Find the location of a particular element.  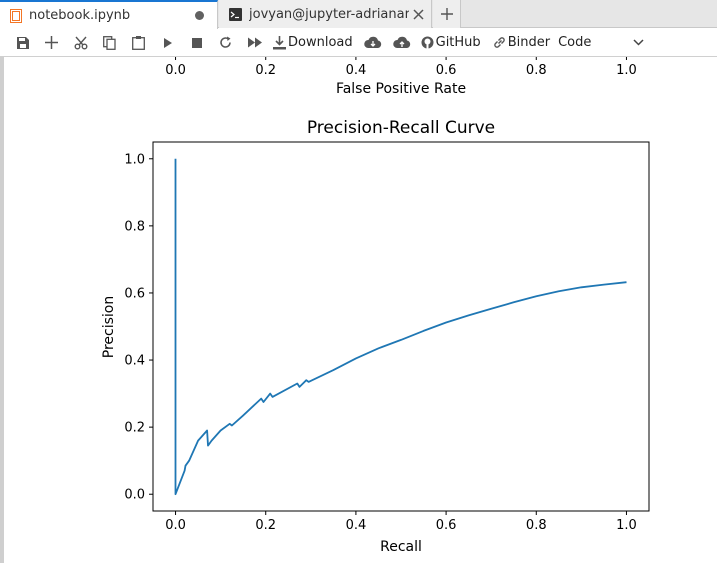

paste-button is located at coordinates (138, 43).